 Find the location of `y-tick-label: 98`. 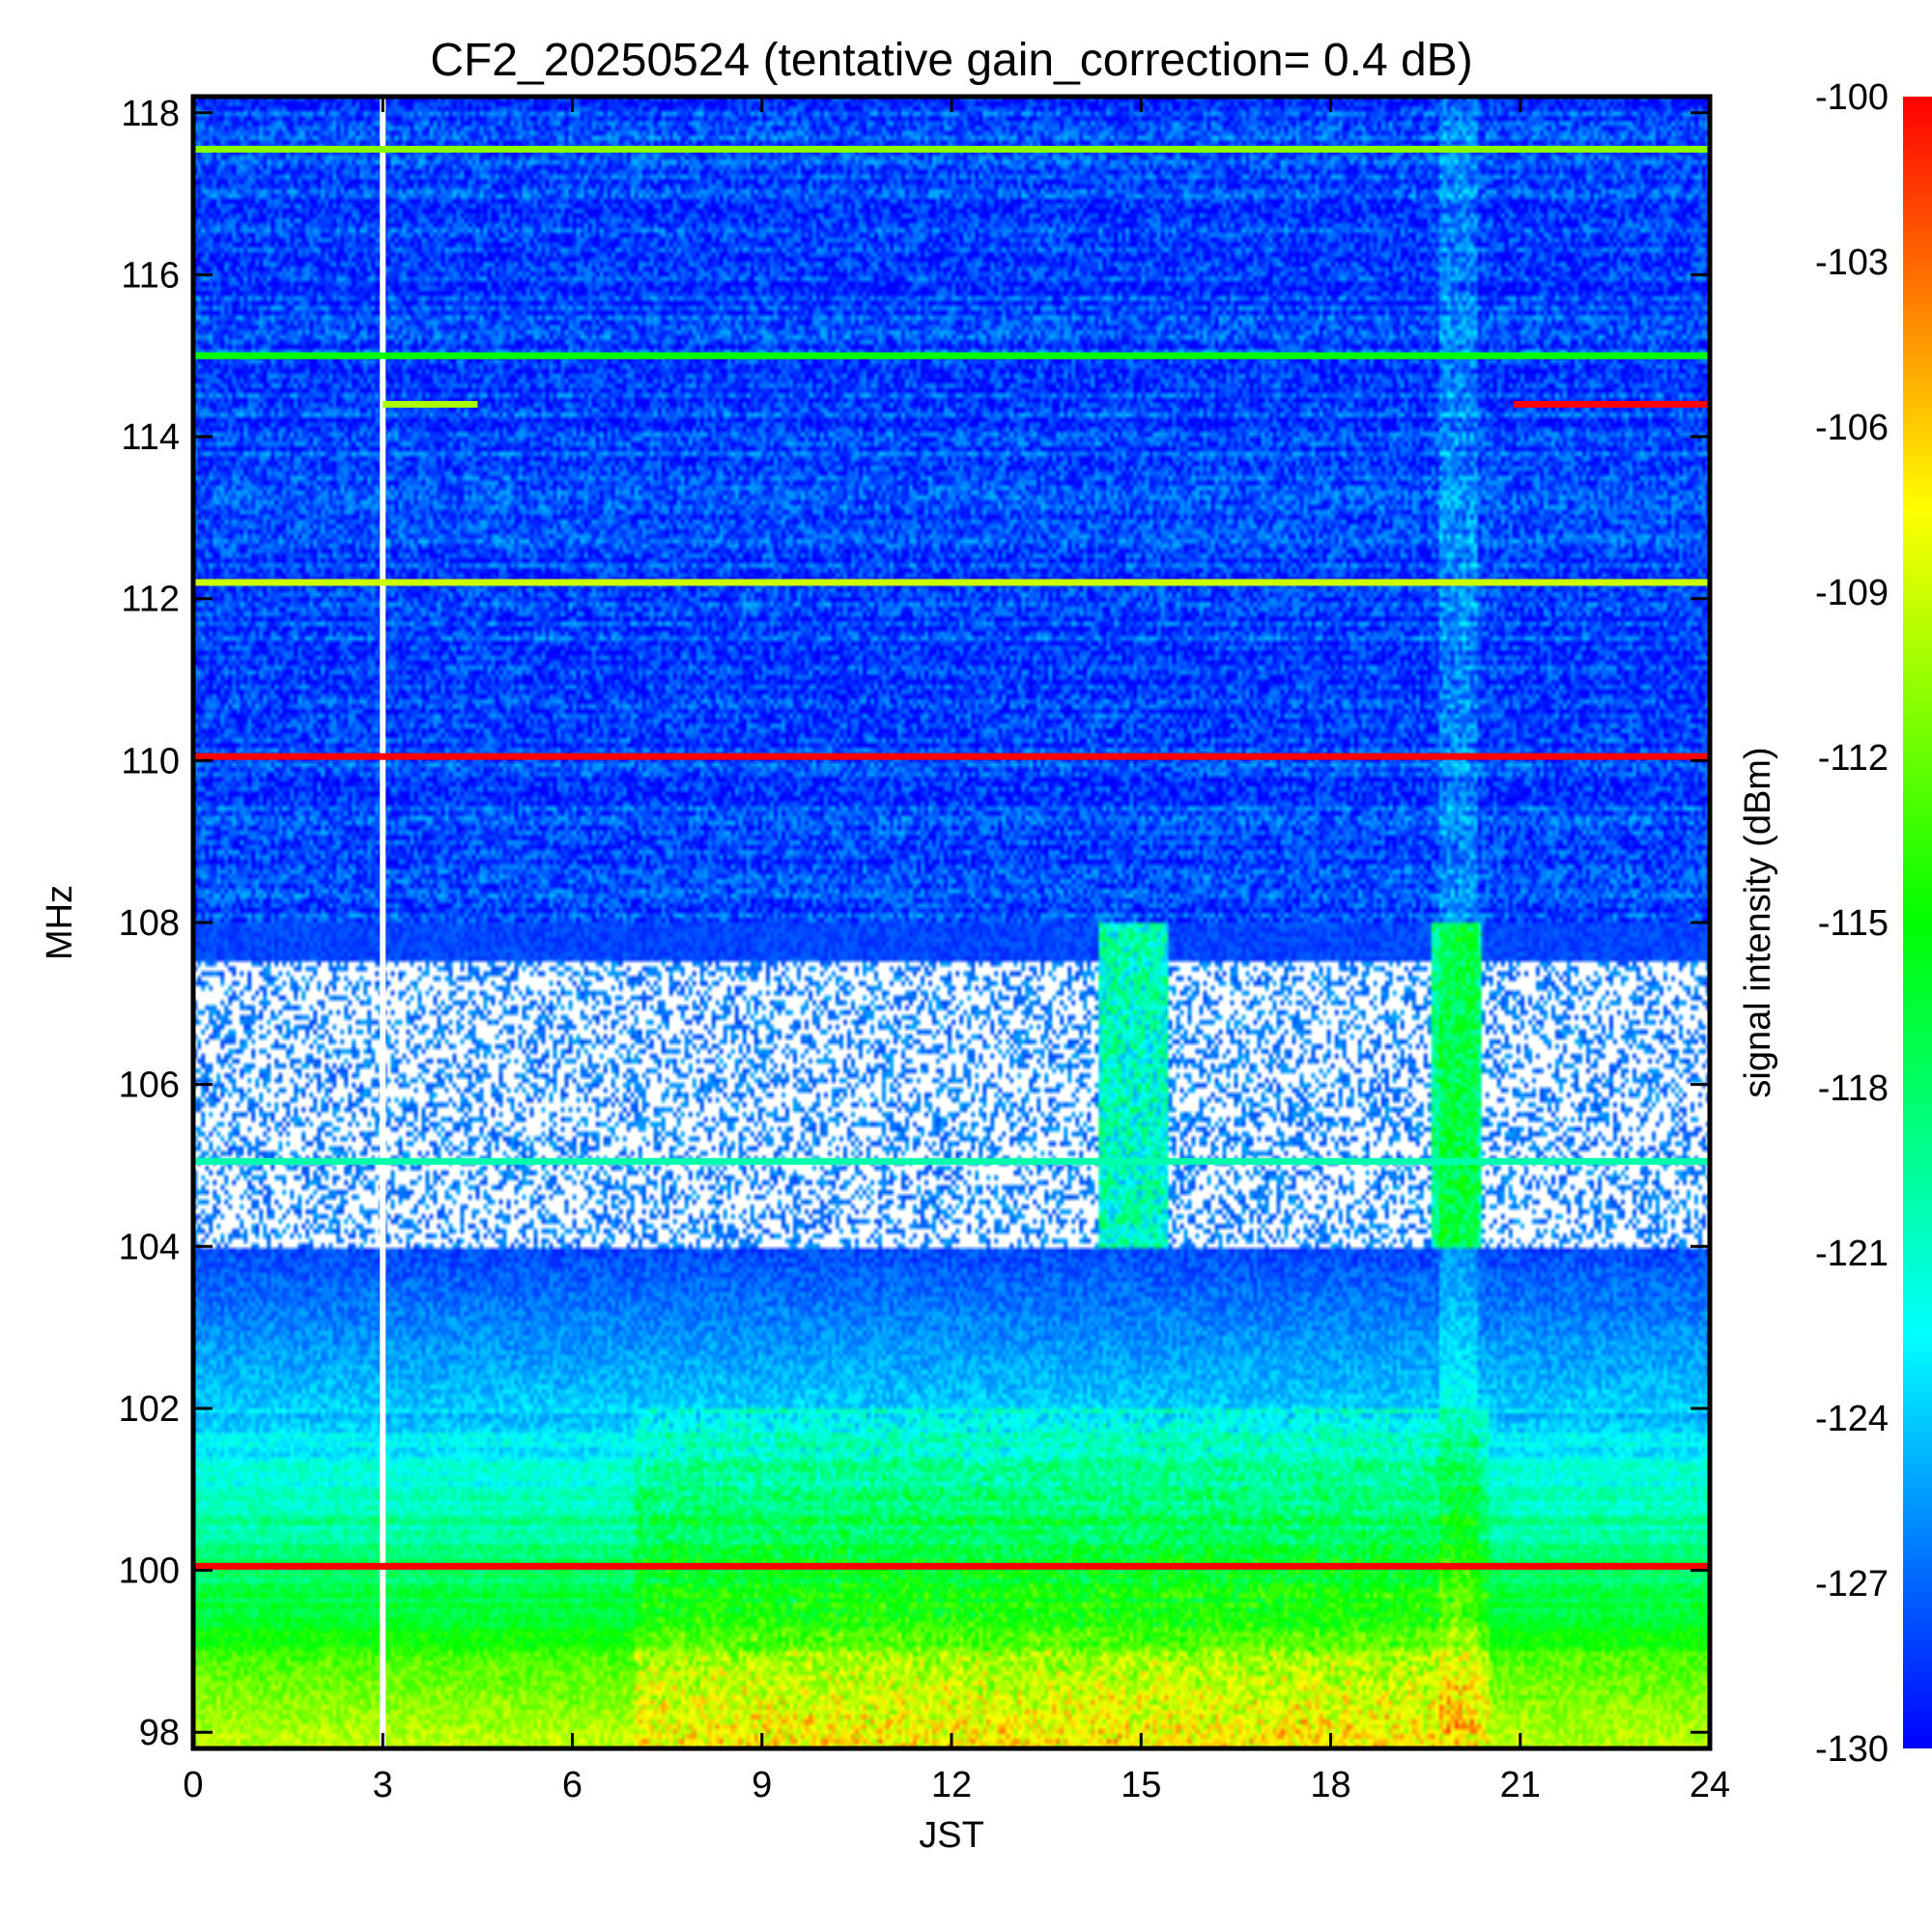

y-tick-label: 98 is located at coordinates (159, 1733).